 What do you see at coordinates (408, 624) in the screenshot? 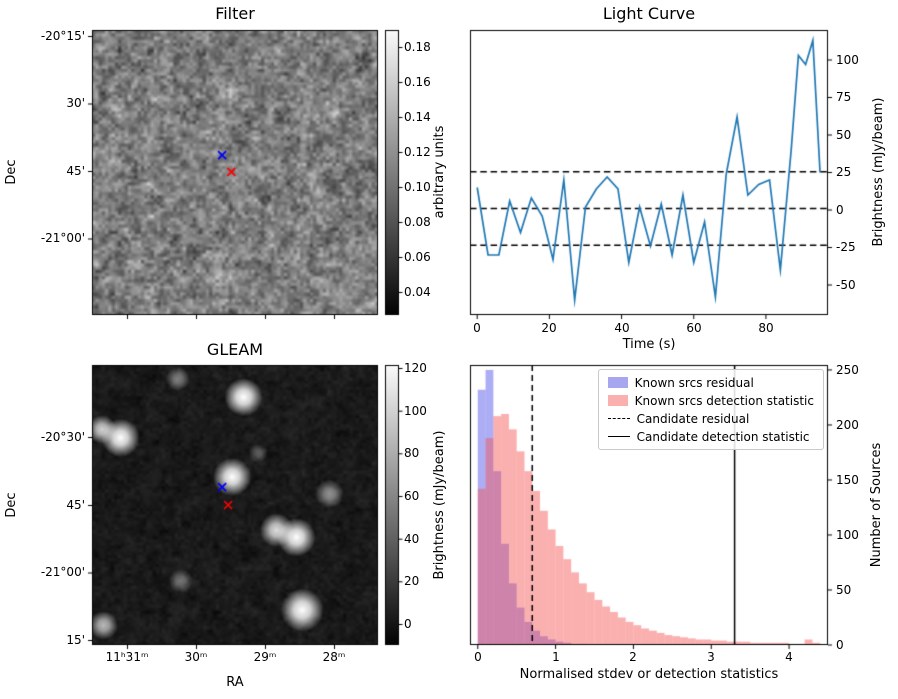
I see `gleam-cbar-tick: 0` at bounding box center [408, 624].